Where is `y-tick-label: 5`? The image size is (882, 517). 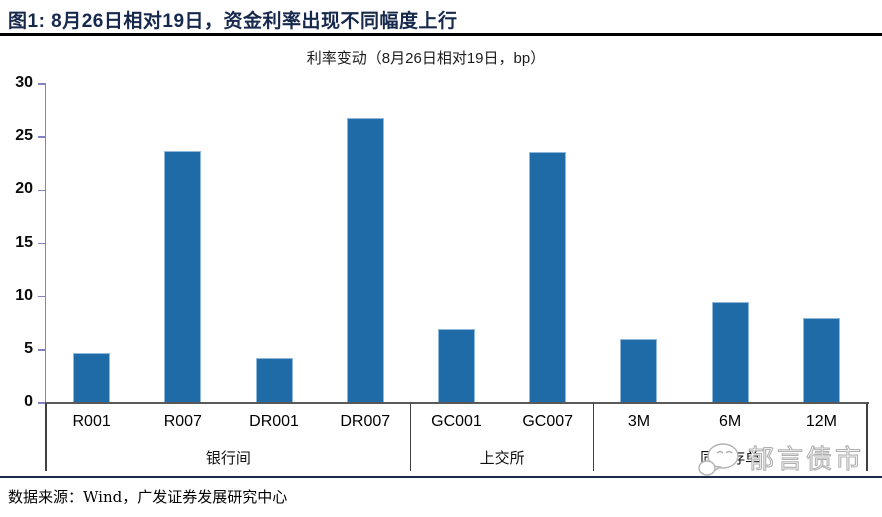
y-tick-label: 5 is located at coordinates (28, 348).